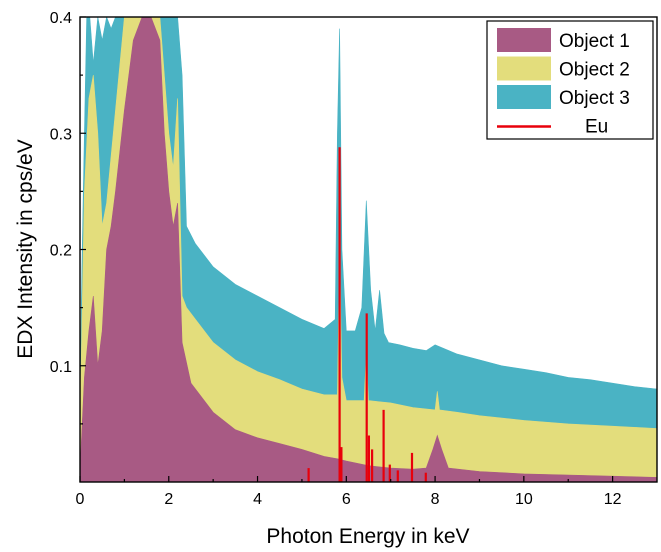 The width and height of the screenshot is (661, 552). I want to click on eu-reference-lines, so click(367, 314).